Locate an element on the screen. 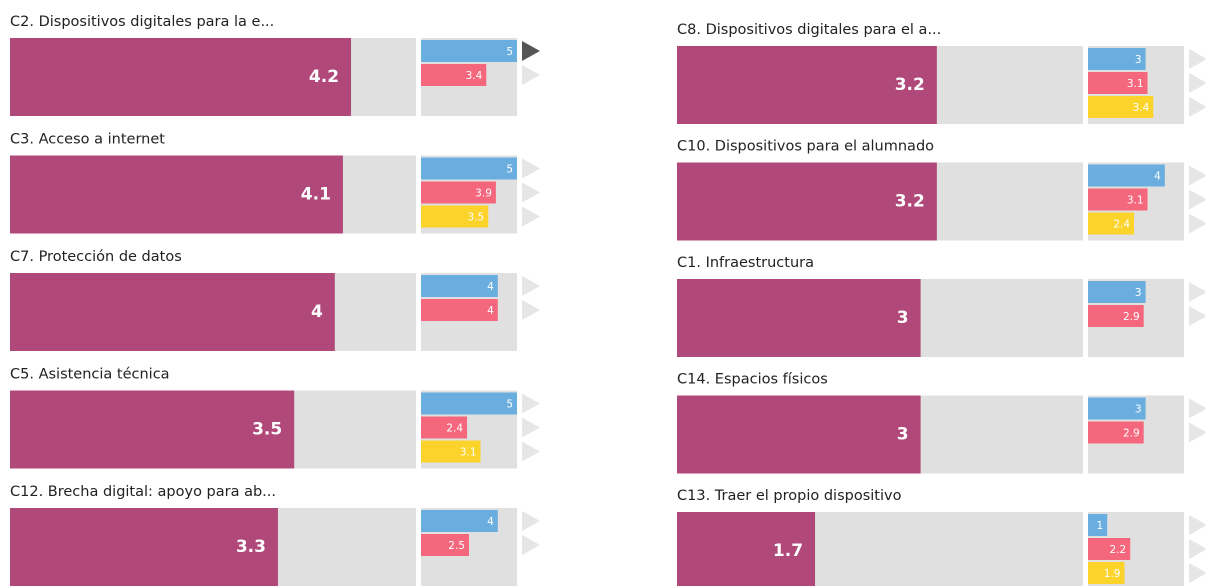  sub-value: 3.9 is located at coordinates (483, 194).